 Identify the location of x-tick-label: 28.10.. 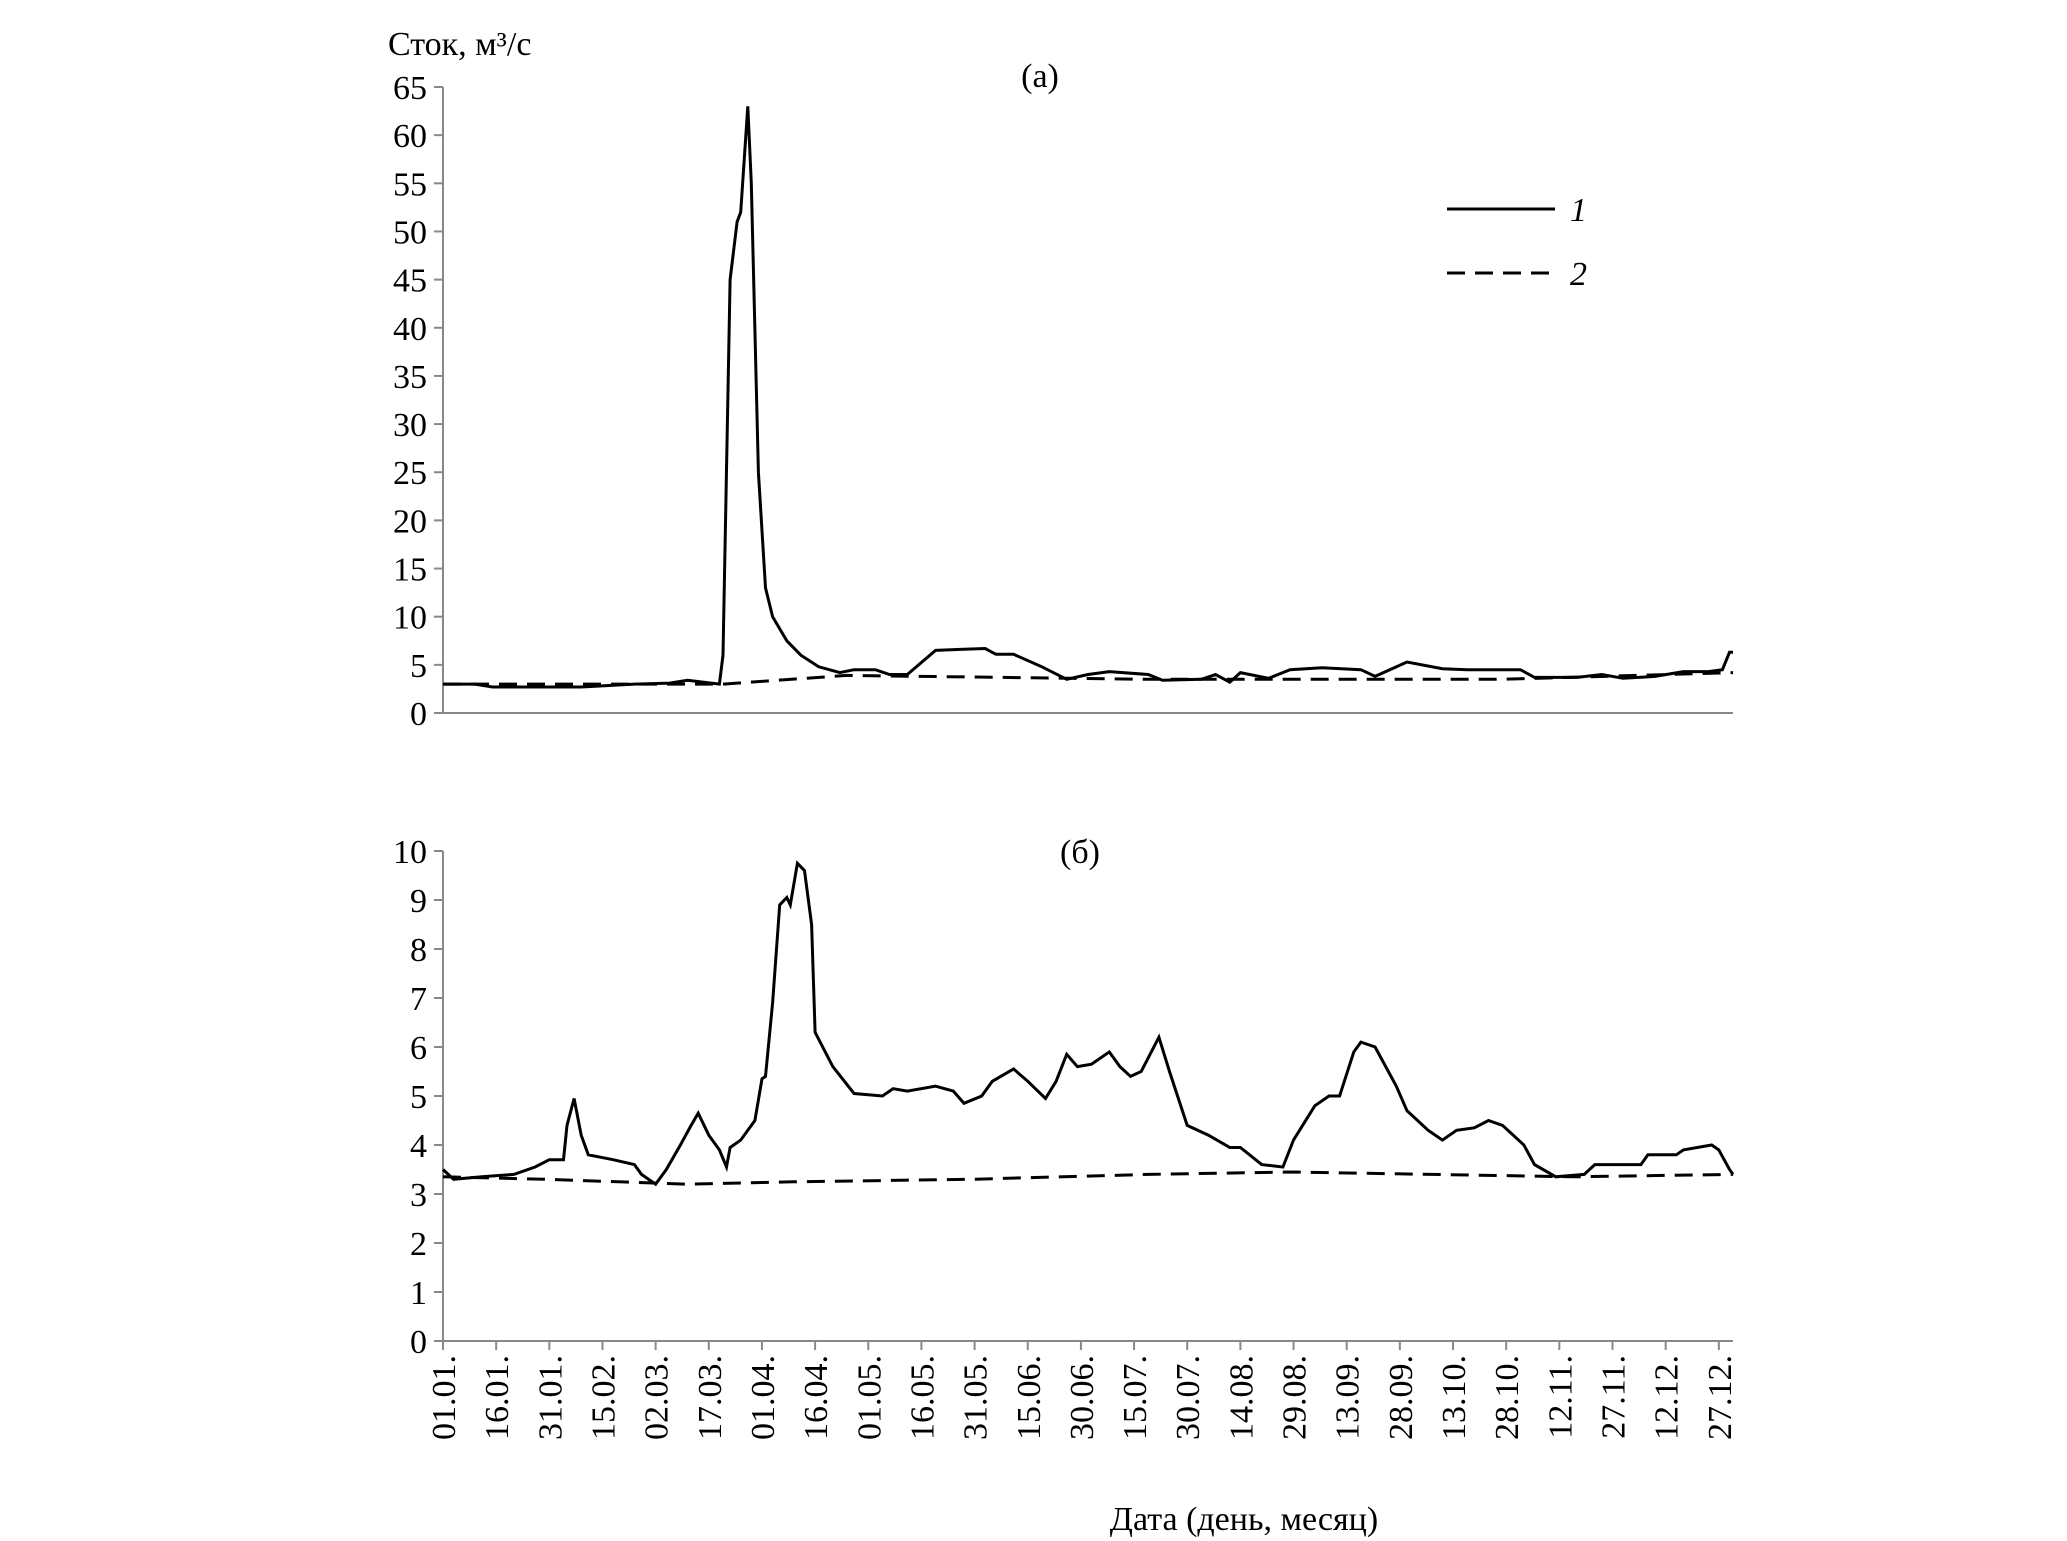
(1507, 1397).